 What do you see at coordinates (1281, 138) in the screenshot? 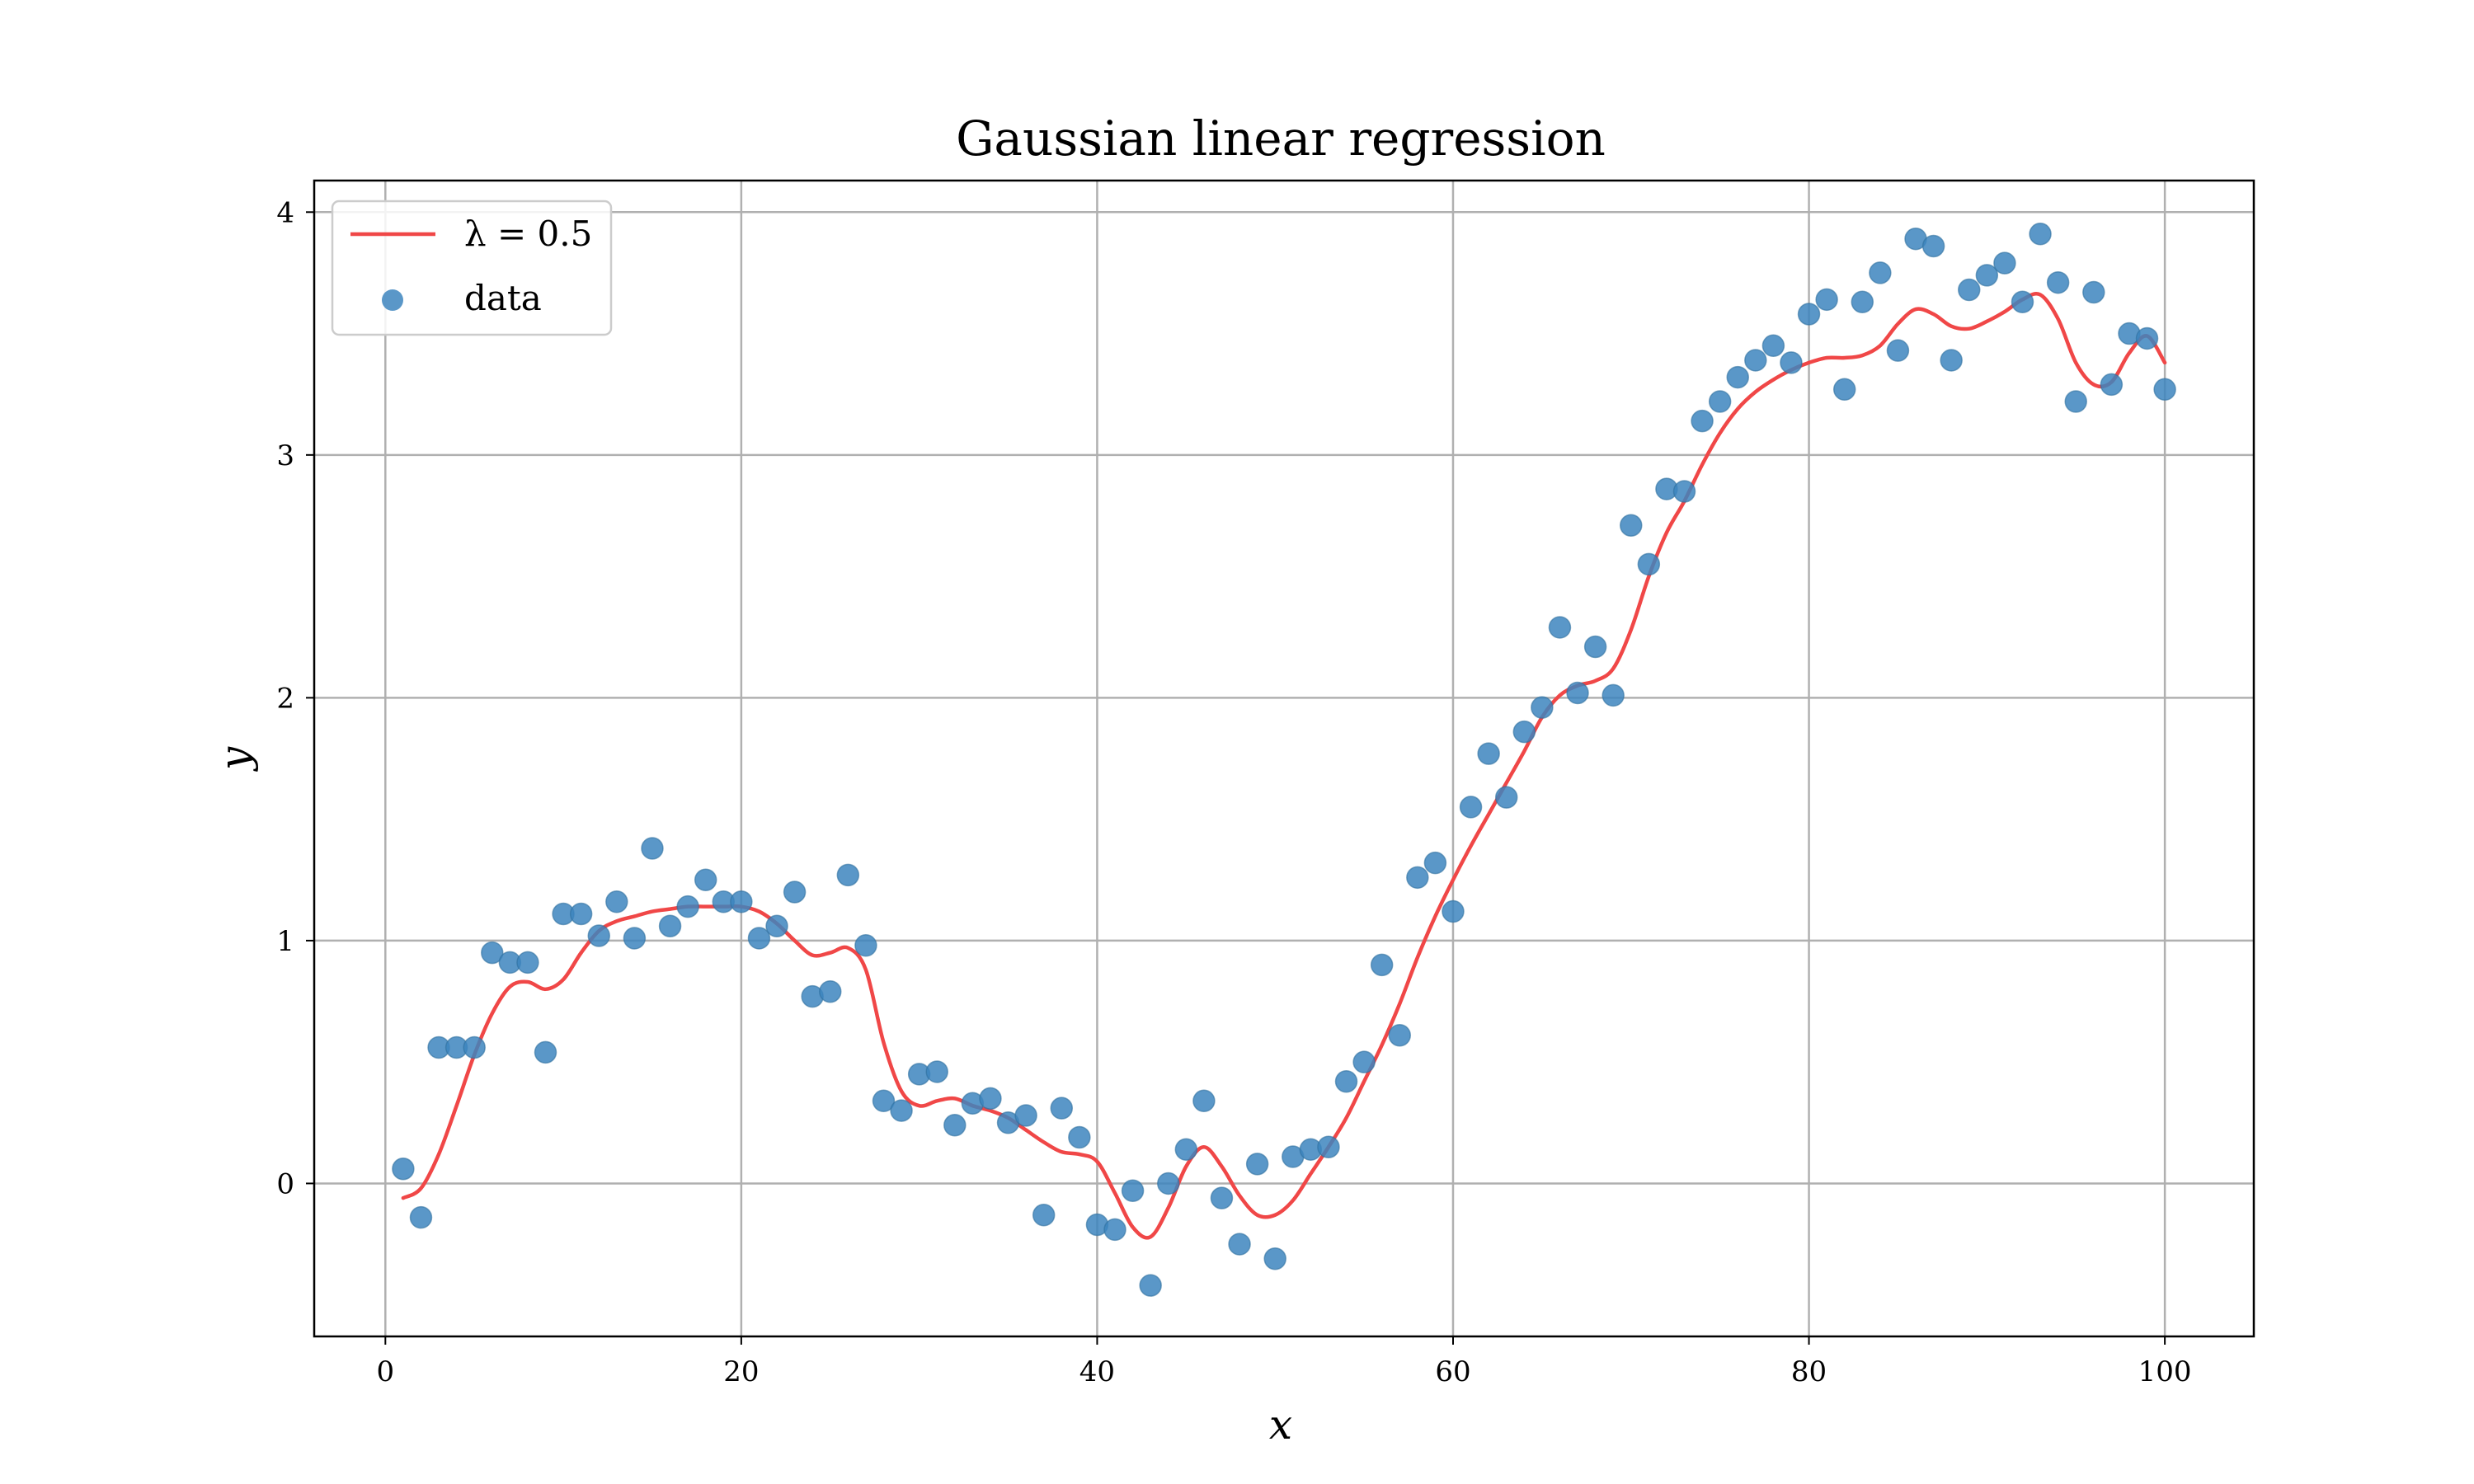
I see `chart-title: Gaussian linear regression` at bounding box center [1281, 138].